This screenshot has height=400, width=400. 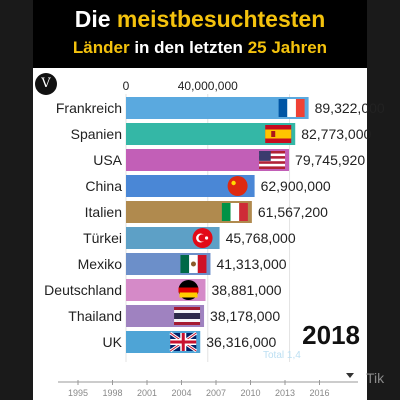 What do you see at coordinates (89, 108) in the screenshot?
I see `category-label: Frankreich` at bounding box center [89, 108].